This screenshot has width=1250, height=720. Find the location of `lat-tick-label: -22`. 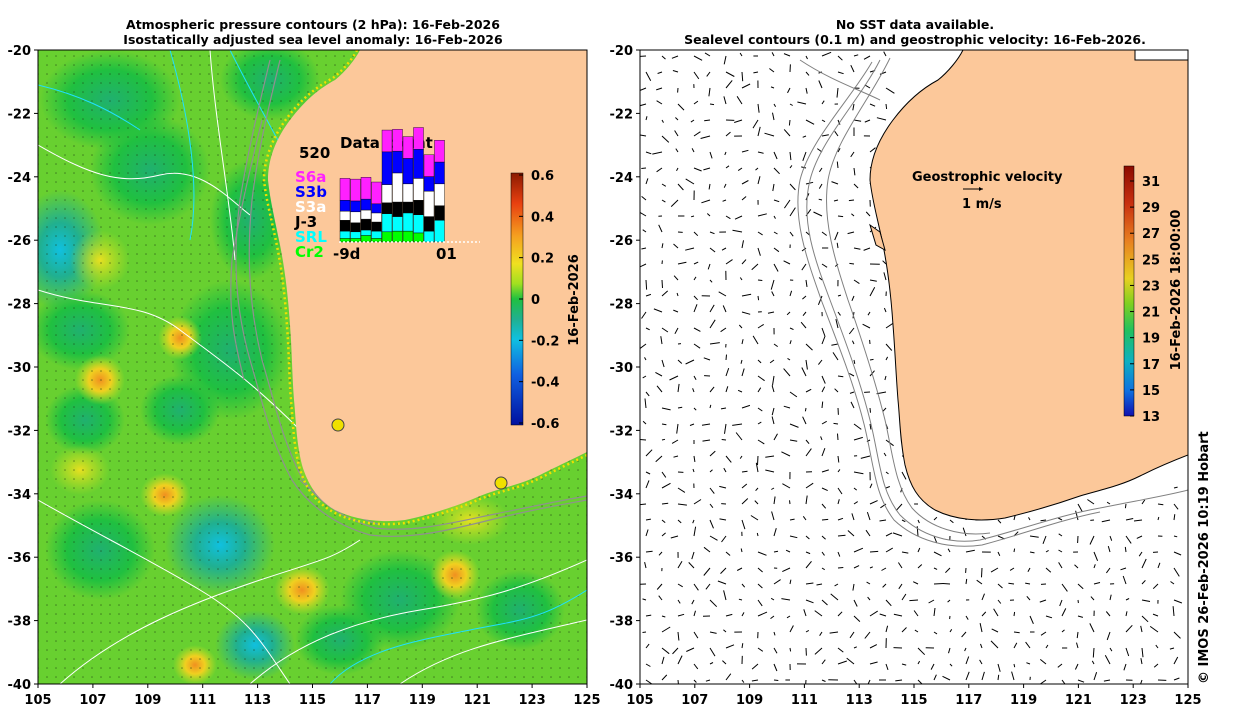

lat-tick-label: -22 is located at coordinates (20, 114).